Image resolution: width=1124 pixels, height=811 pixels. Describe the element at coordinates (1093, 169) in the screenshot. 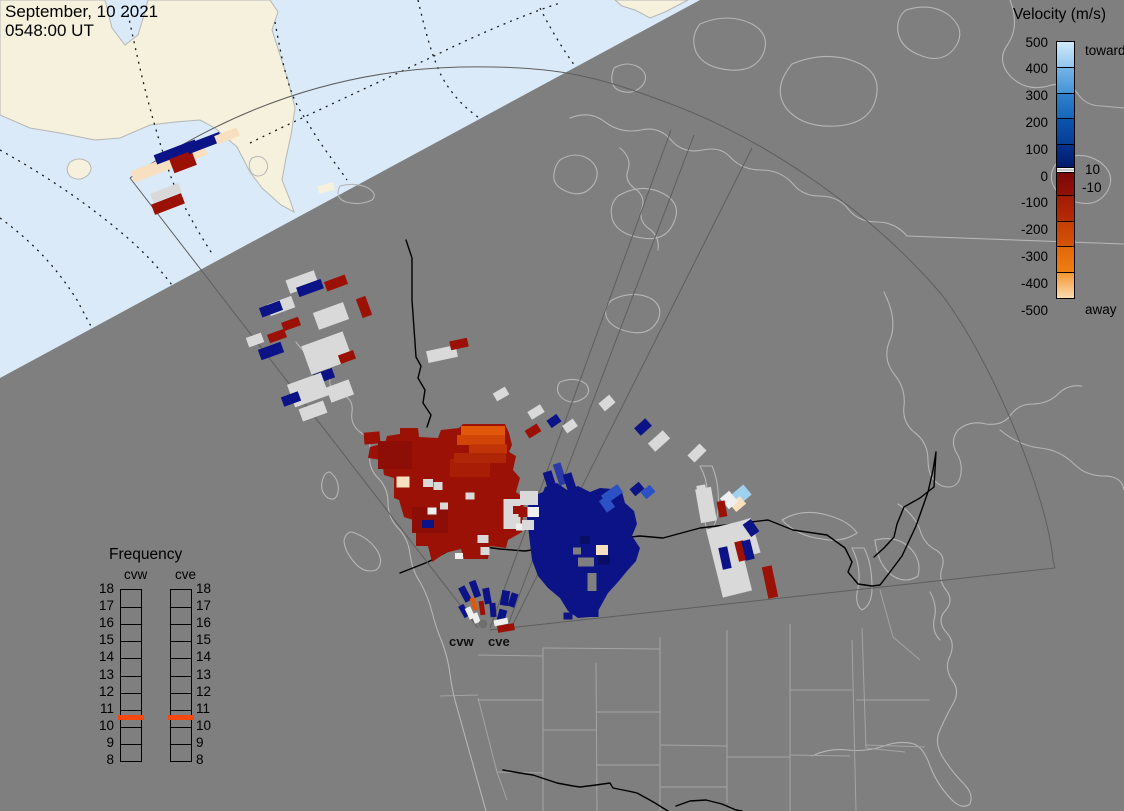

I see `pos-threshold-label: 10` at that location.